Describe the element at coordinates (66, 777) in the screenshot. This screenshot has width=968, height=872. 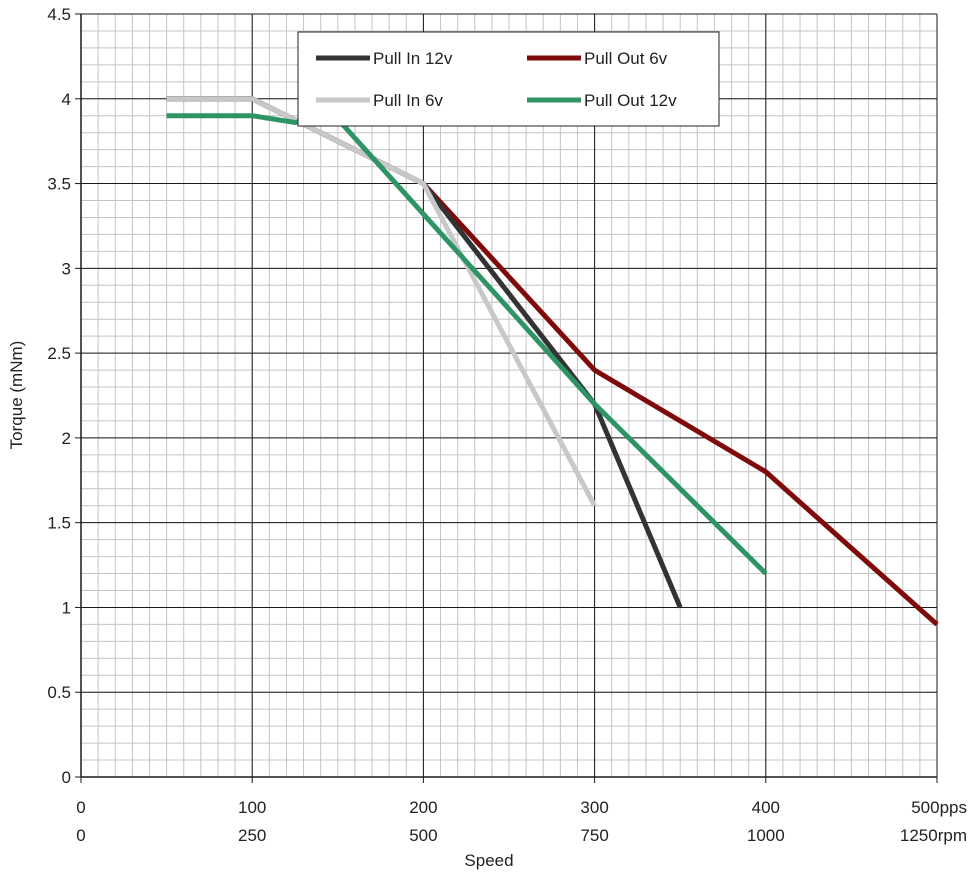
I see `y-tick-label: 0` at that location.